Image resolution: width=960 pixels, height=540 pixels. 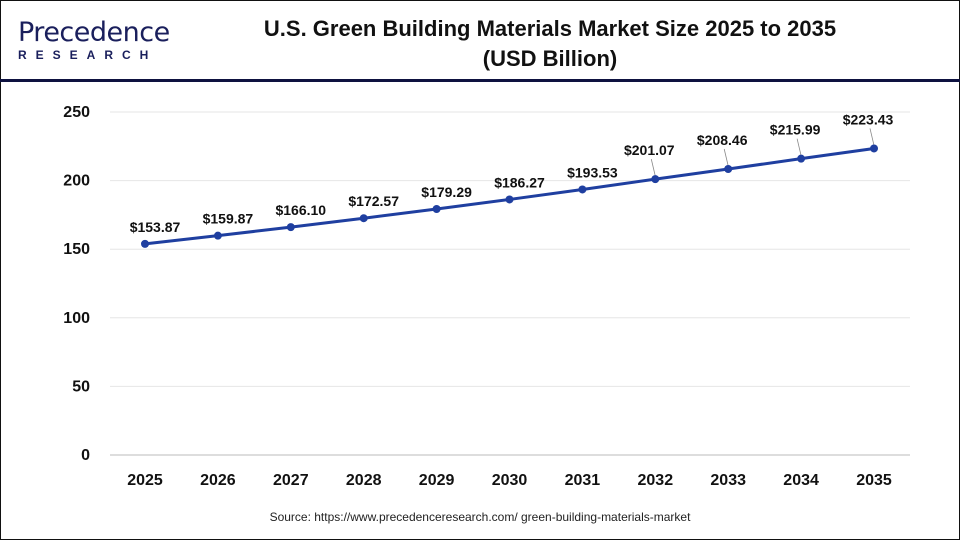 What do you see at coordinates (291, 480) in the screenshot?
I see `x-tick-label: 2027` at bounding box center [291, 480].